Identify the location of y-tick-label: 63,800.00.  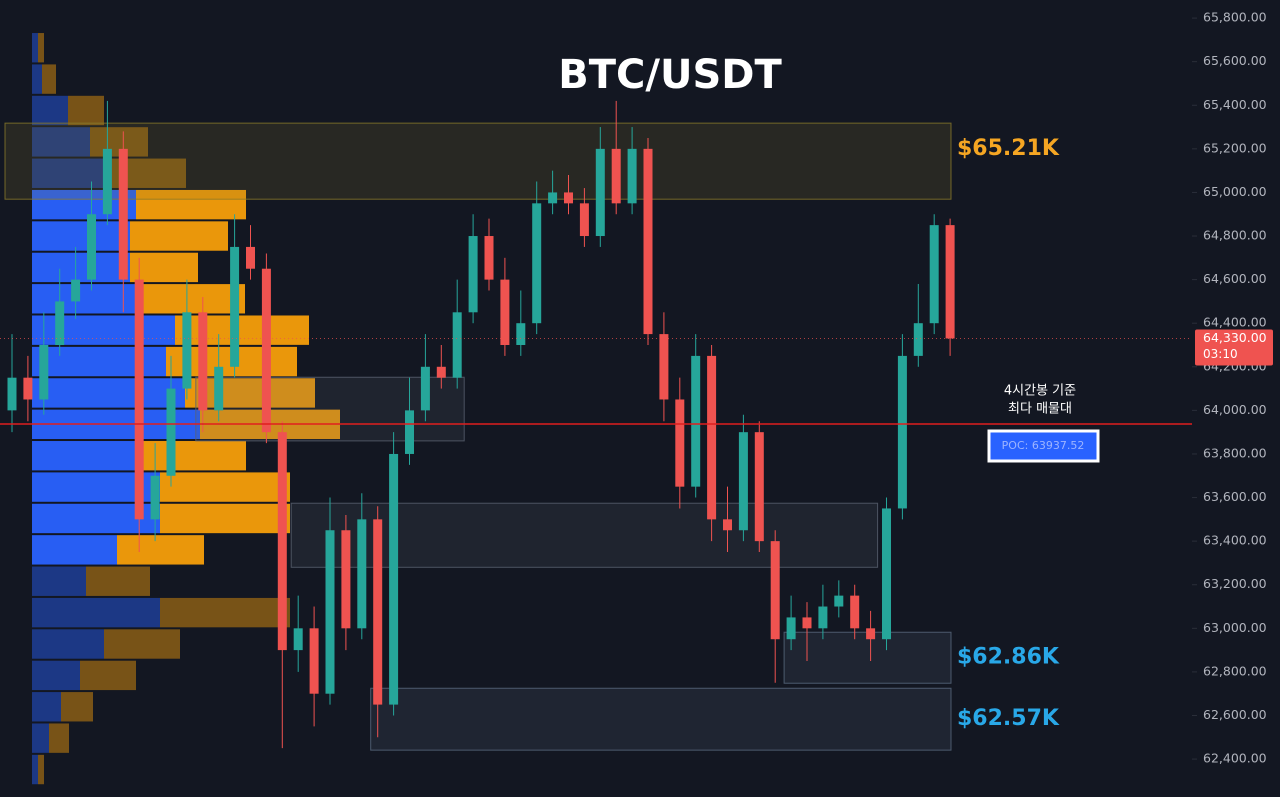
(1235, 452).